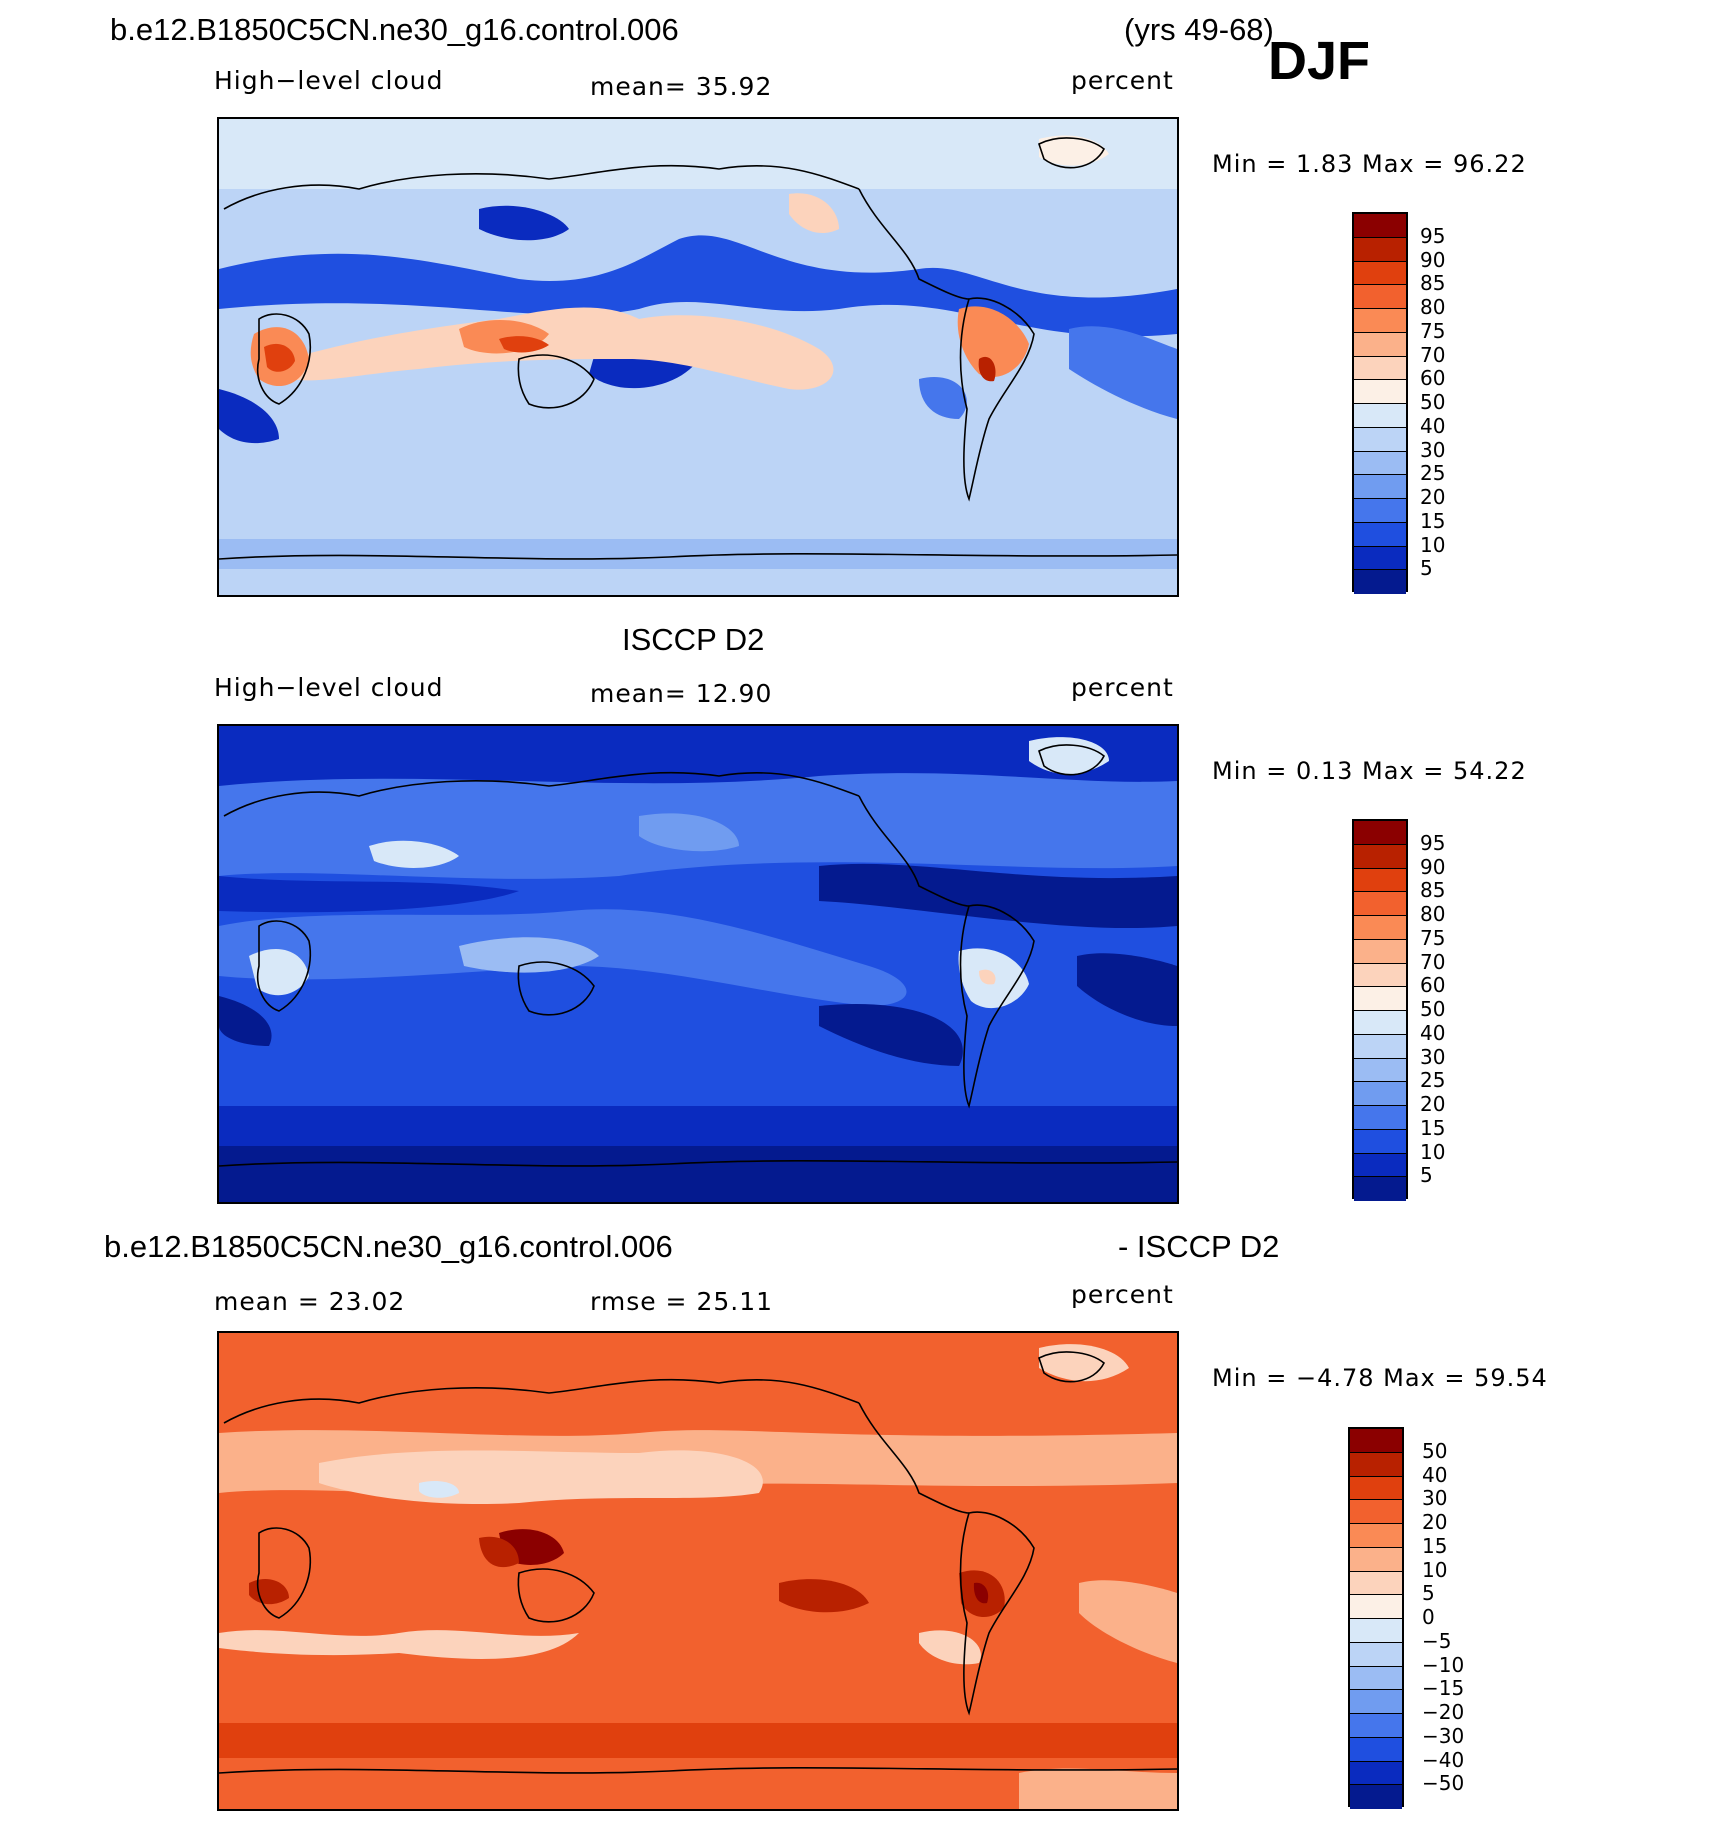 This screenshot has height=1836, width=1710. Describe the element at coordinates (1380, 1378) in the screenshot. I see `panel3-minmax-label: Min = −4.78 Max = 59.54` at that location.